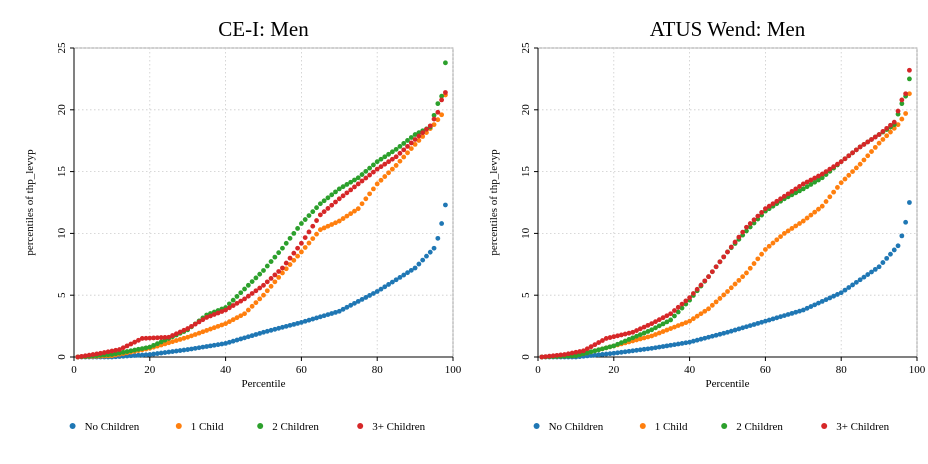 This screenshot has width=928, height=464. Describe the element at coordinates (614, 370) in the screenshot. I see `x-tick-label: 20` at that location.